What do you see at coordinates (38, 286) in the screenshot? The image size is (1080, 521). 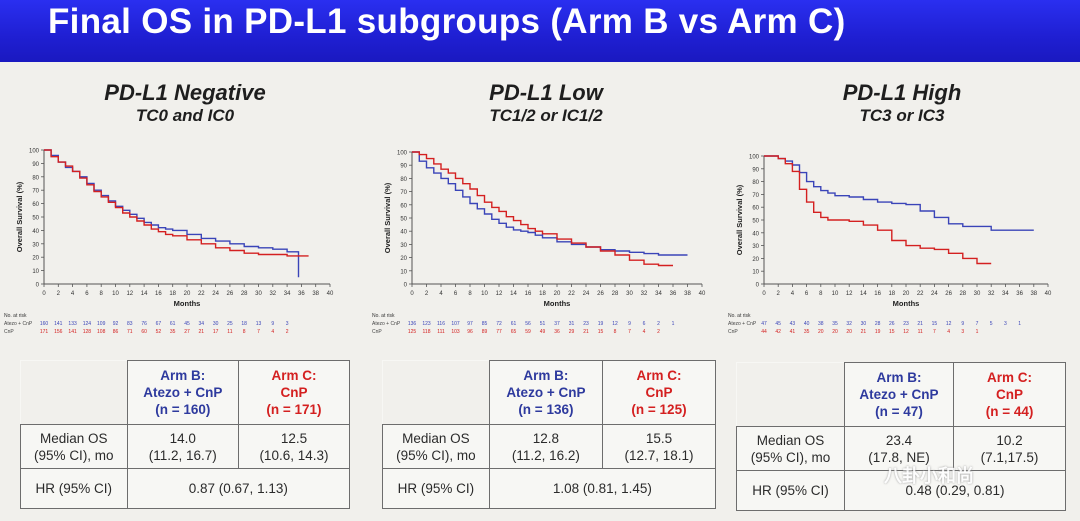 I see `y-tick-label: 0` at bounding box center [38, 286].